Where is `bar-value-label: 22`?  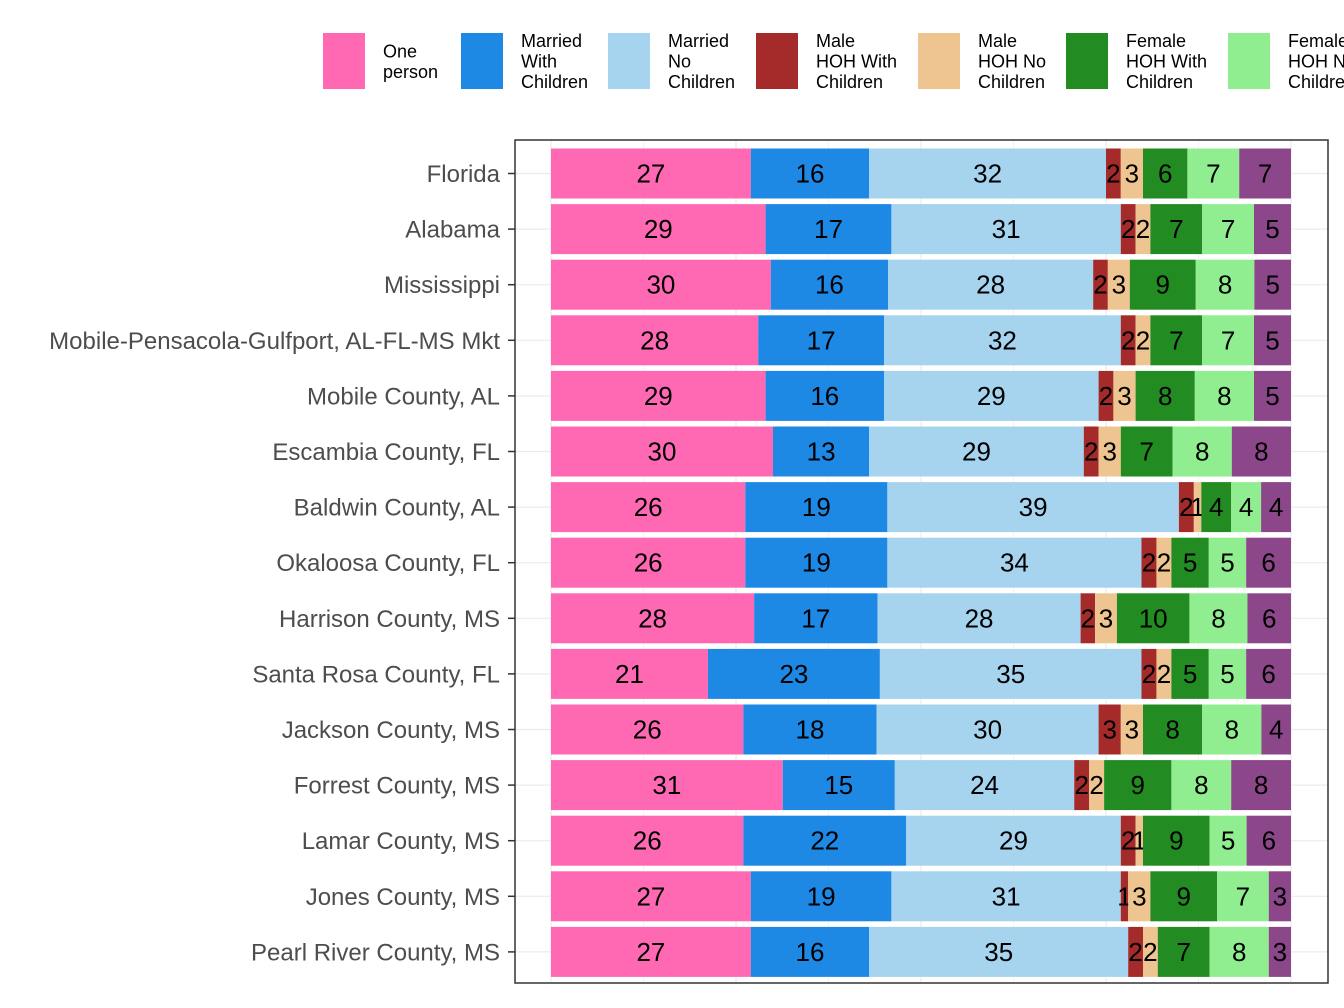
bar-value-label: 22 is located at coordinates (824, 841).